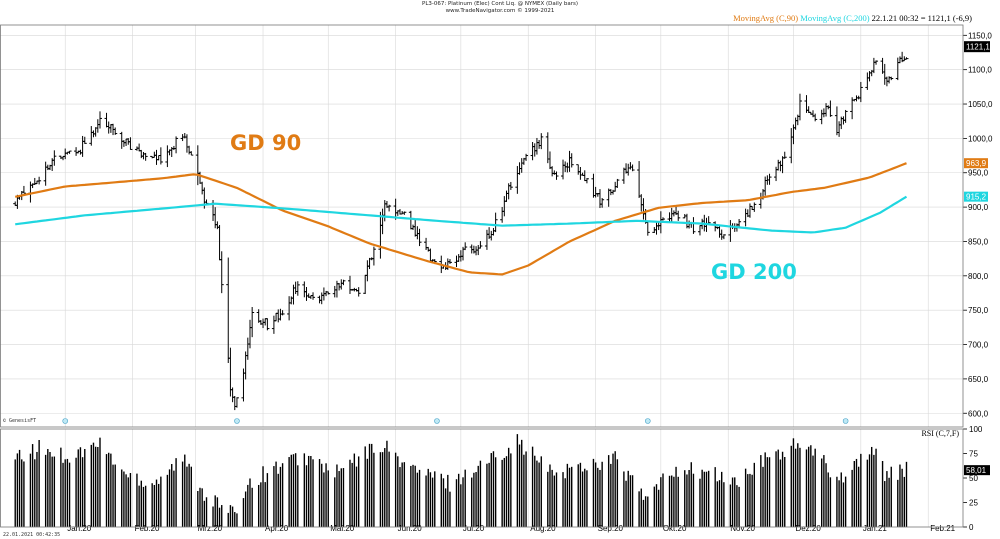  I want to click on rsi-tick-label: 0, so click(971, 527).